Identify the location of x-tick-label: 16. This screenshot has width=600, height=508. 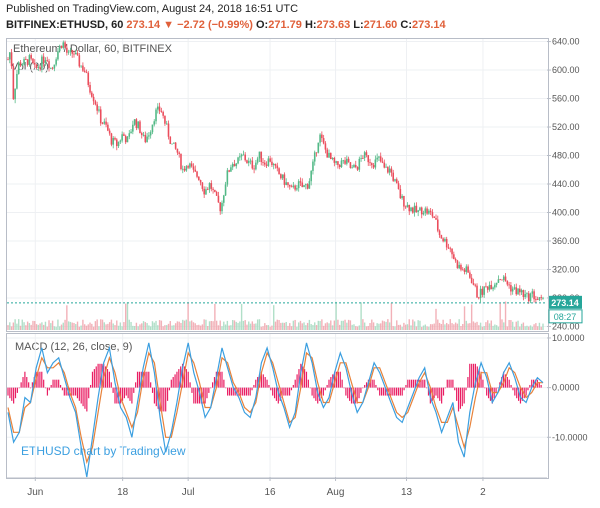
(270, 492).